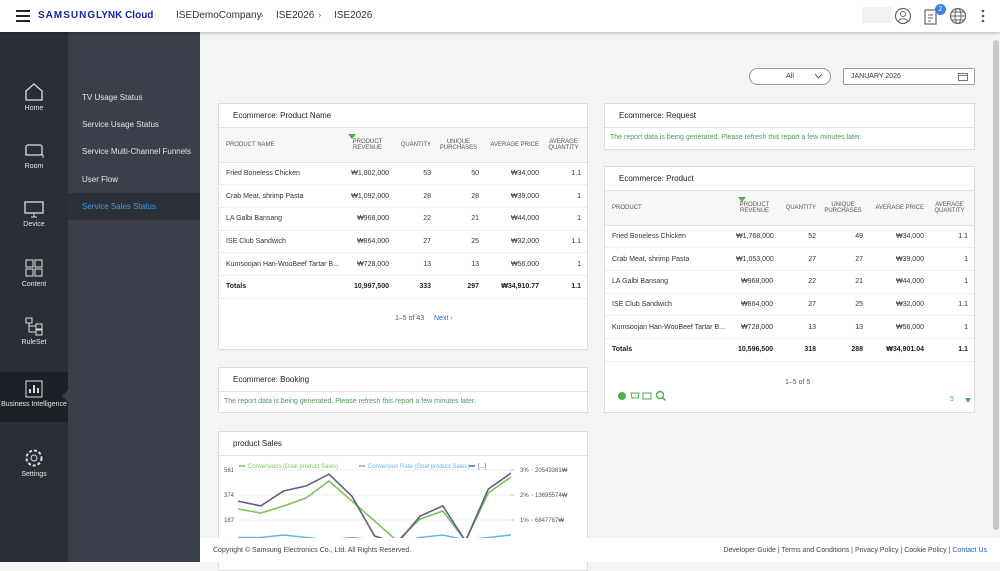 This screenshot has height=571, width=1000. I want to click on table-cell: ₩1,053,000, so click(757, 259).